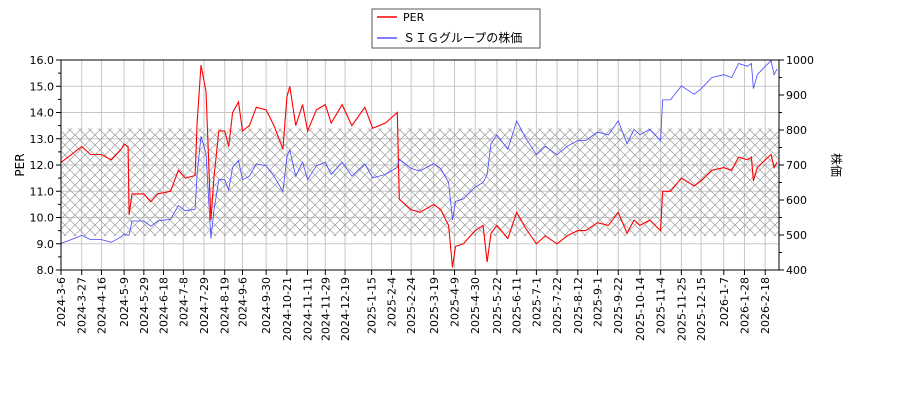 This screenshot has width=900, height=404. Describe the element at coordinates (796, 95) in the screenshot. I see `y-tick-label-right: 900` at that location.